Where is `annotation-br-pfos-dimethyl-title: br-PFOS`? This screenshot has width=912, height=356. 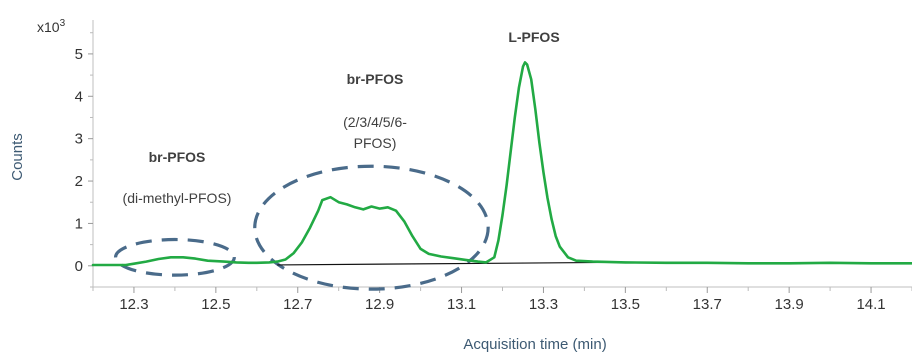
annotation-br-pfos-dimethyl-title: br-PFOS is located at coordinates (177, 157).